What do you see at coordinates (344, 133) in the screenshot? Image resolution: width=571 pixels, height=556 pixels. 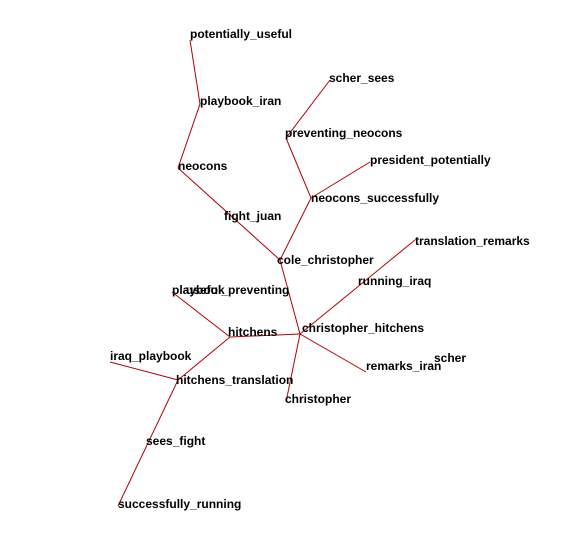 I see `node-label-preventing_neocons: preventing_neocons` at bounding box center [344, 133].